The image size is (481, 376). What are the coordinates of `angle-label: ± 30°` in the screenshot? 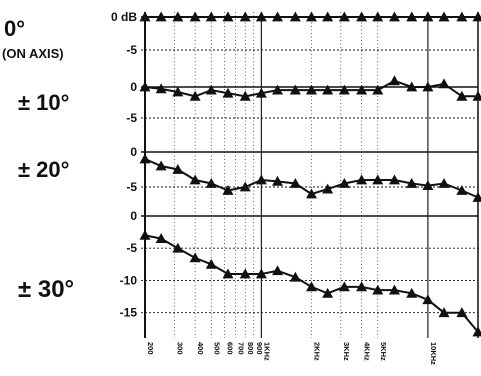 It's located at (46, 289).